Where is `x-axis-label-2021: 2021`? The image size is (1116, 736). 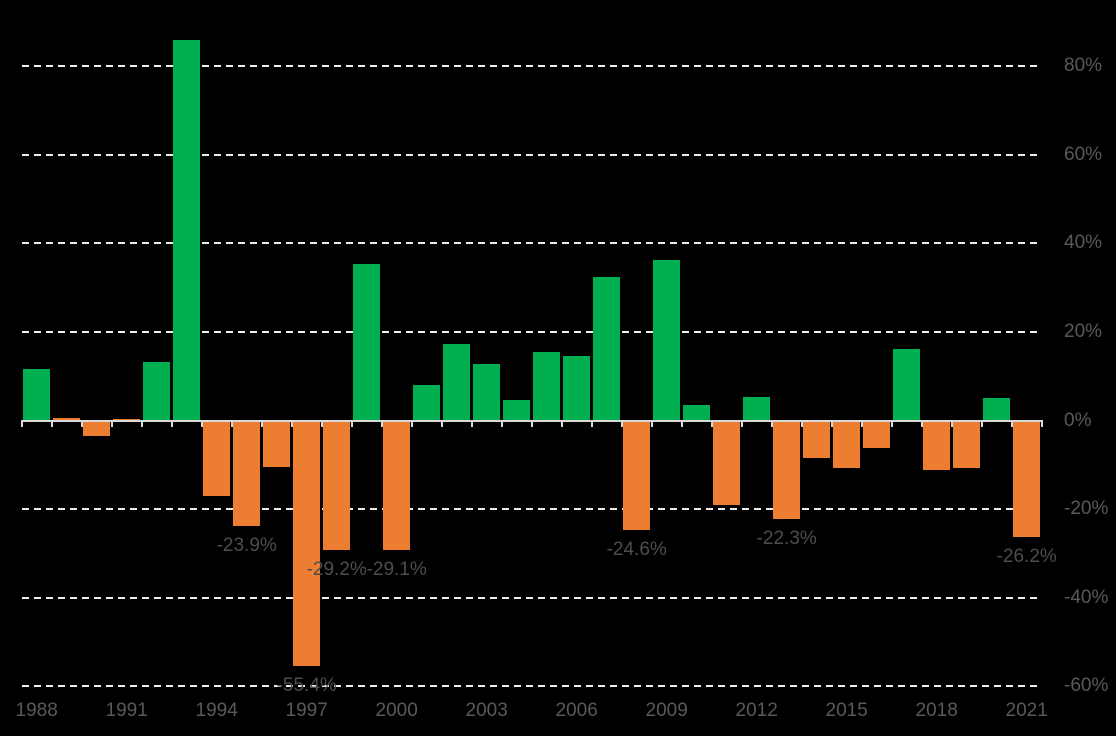
x-axis-label-2021: 2021 is located at coordinates (1026, 710).